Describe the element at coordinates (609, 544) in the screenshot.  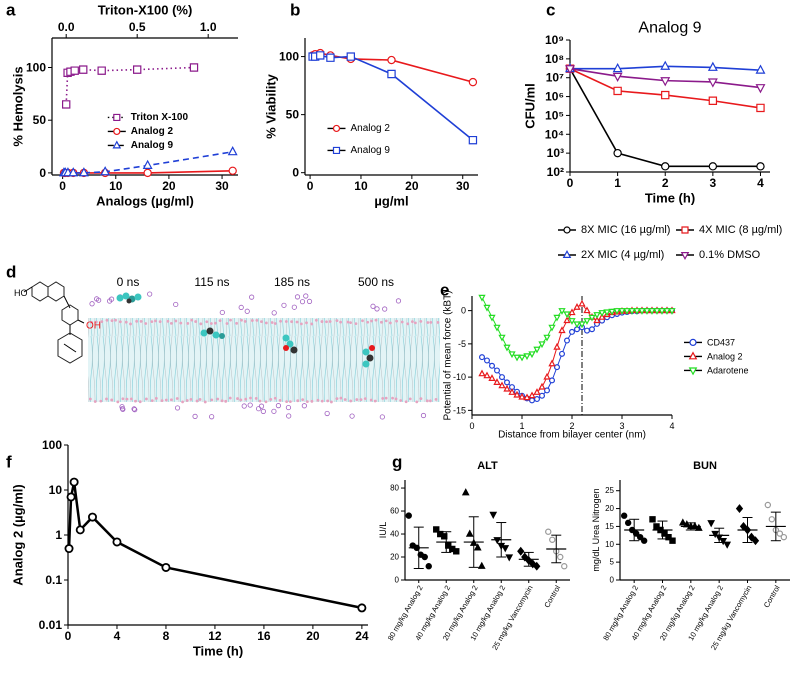
I see `y-tick-label: 10` at that location.